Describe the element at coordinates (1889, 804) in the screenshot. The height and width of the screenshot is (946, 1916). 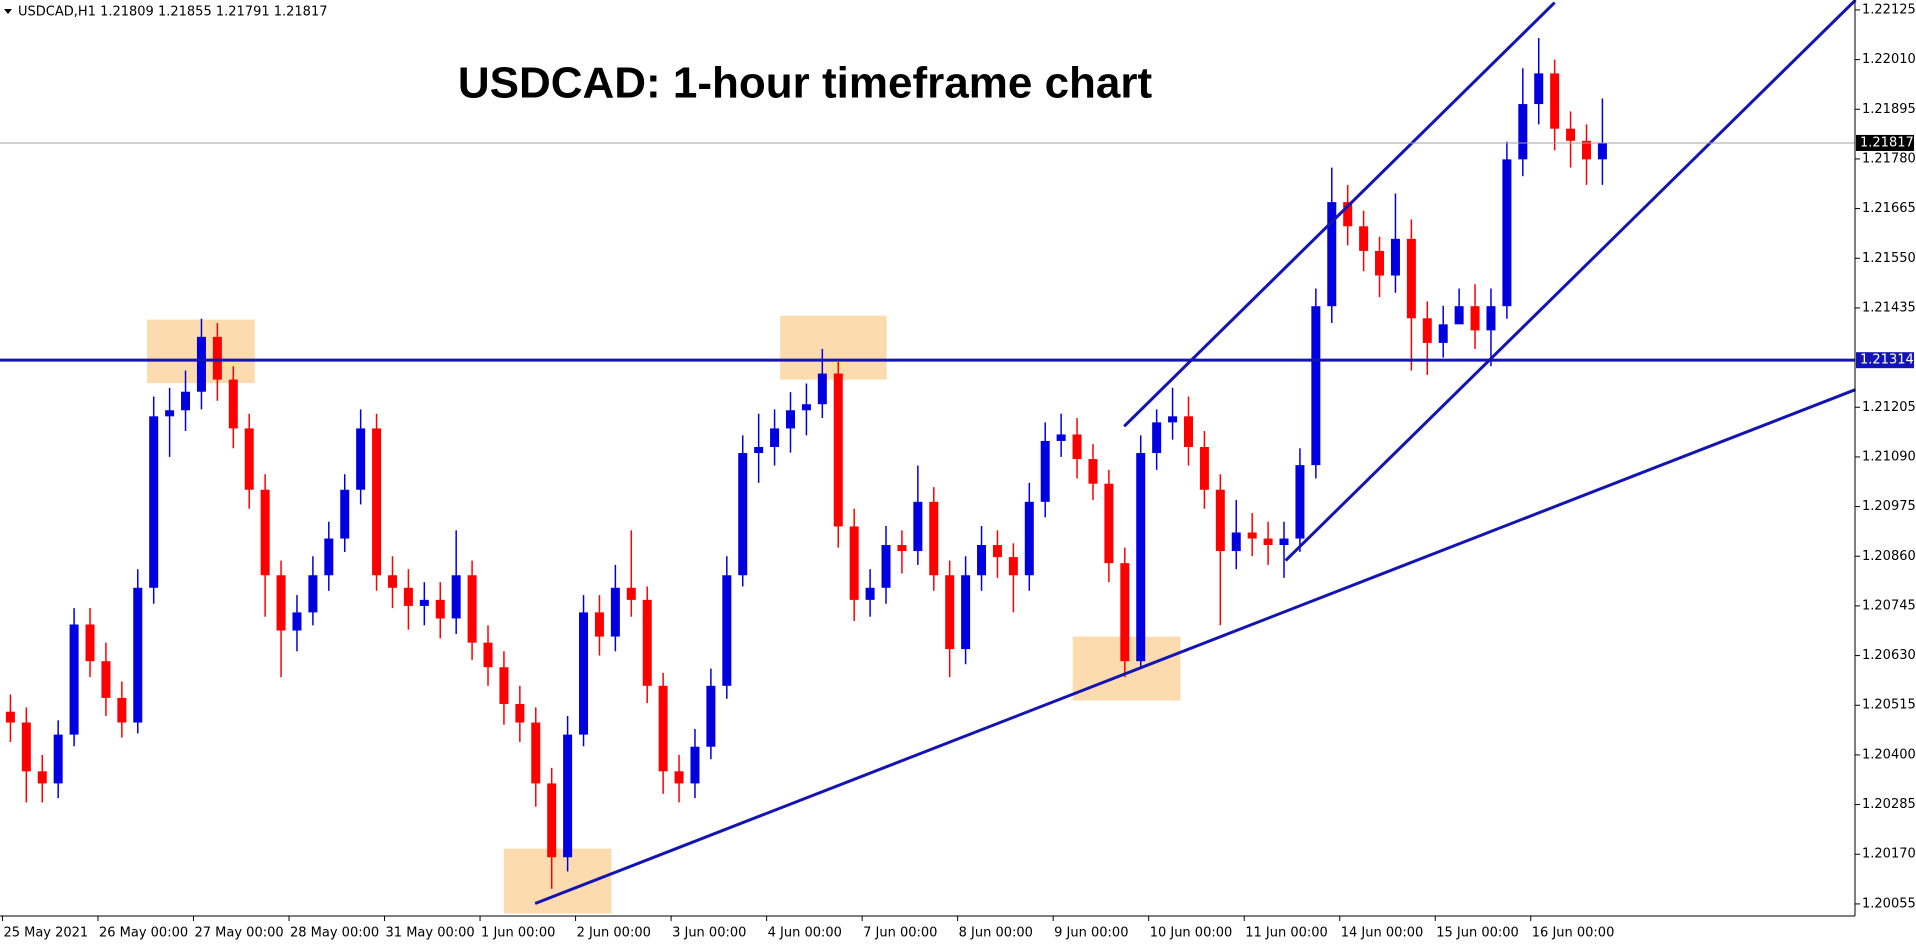
I see `y-tick-label: 1.20285` at that location.